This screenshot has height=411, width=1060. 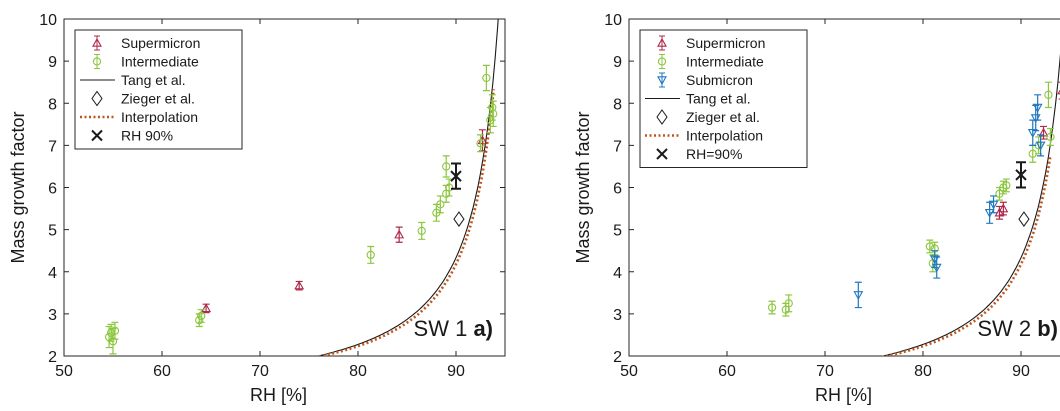 What do you see at coordinates (719, 80) in the screenshot?
I see `legend-label: Submicron` at bounding box center [719, 80].